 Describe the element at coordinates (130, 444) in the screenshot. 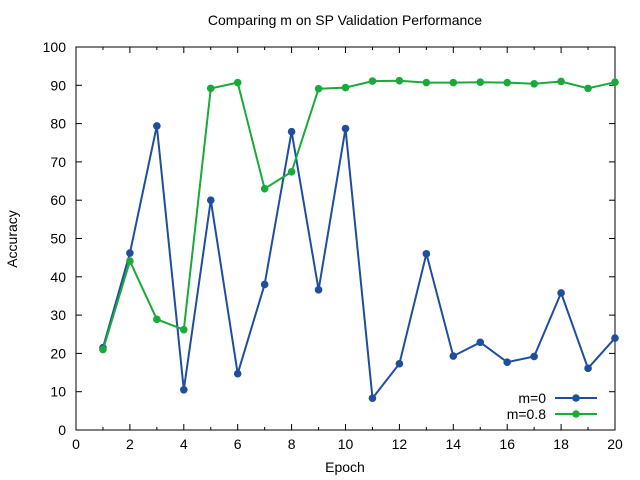

I see `x-tick-label: 2` at that location.